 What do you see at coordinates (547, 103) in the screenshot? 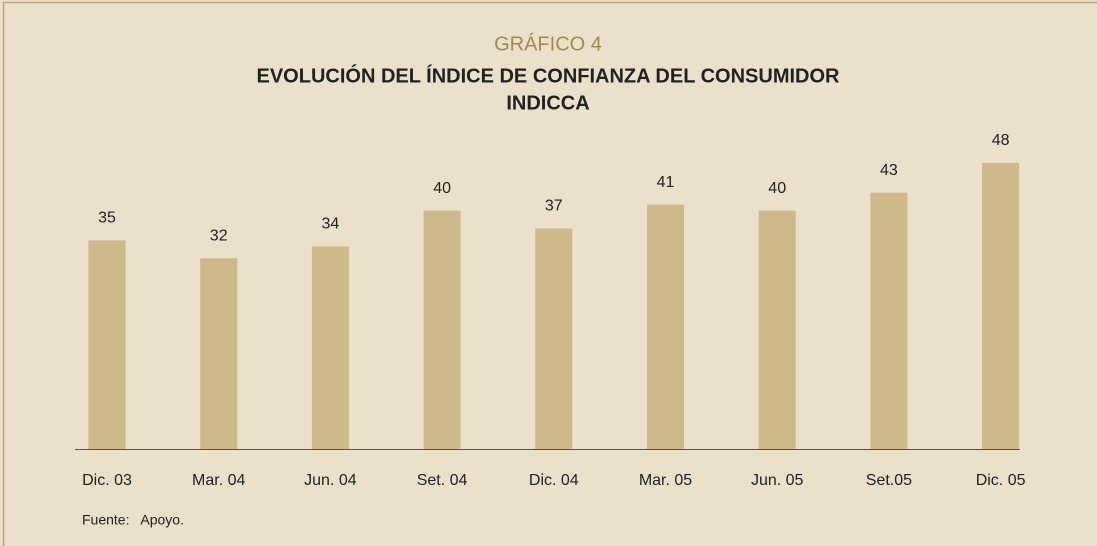
I see `chart-title: INDICCA` at bounding box center [547, 103].